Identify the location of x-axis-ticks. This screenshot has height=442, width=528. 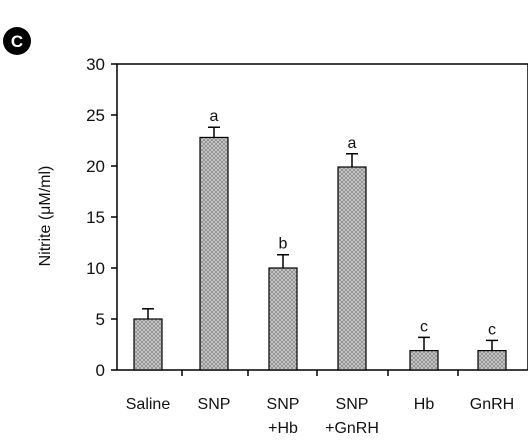
(320, 373).